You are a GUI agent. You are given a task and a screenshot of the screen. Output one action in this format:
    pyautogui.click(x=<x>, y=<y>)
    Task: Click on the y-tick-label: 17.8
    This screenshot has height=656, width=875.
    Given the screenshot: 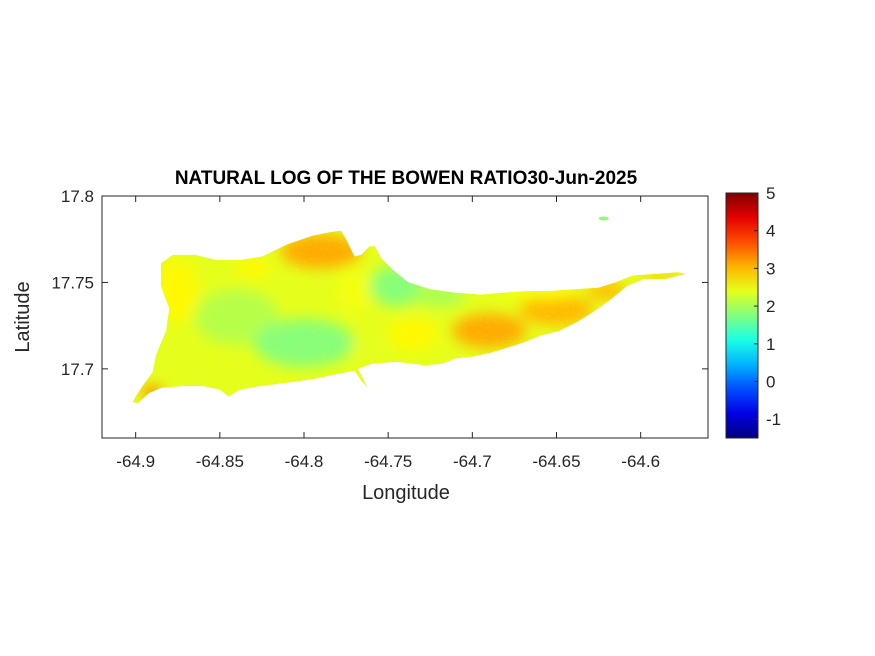 What is the action you would take?
    pyautogui.click(x=77, y=196)
    